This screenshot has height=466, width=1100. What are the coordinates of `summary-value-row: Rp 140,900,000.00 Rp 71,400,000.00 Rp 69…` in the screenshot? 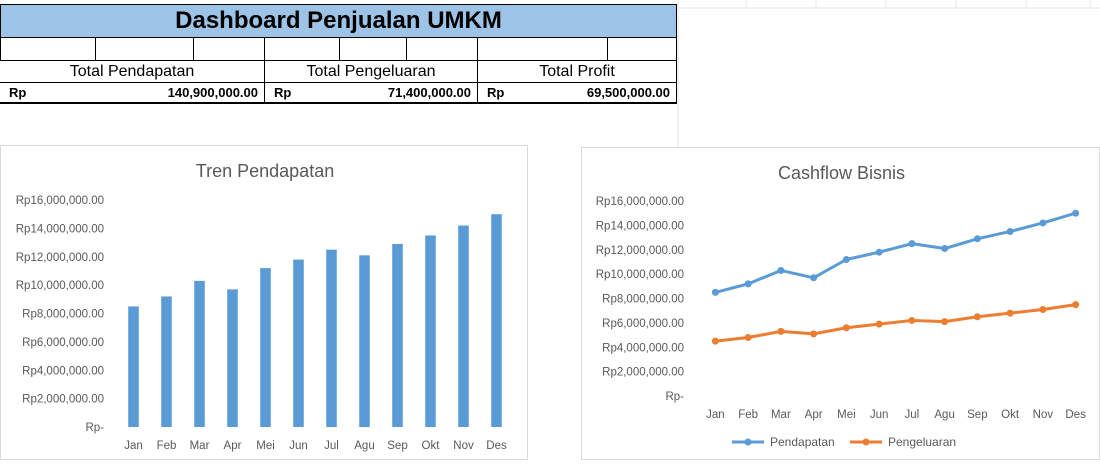 It's located at (338, 93).